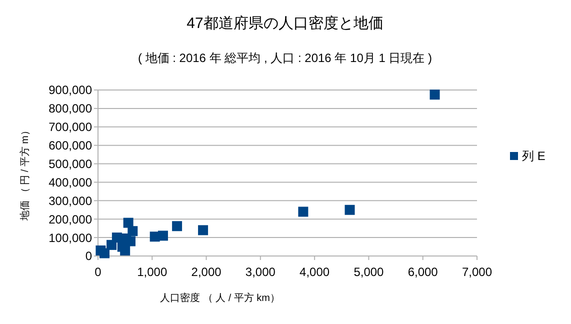 This screenshot has height=324, width=571. What do you see at coordinates (369, 272) in the screenshot?
I see `x-tick-label: 5,000` at bounding box center [369, 272].